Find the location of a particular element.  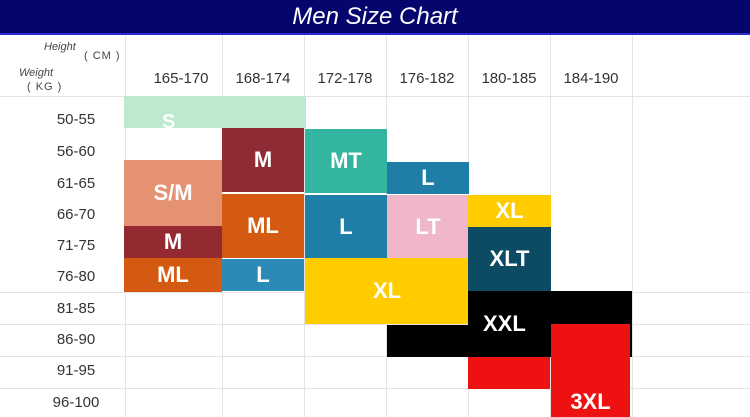

weight-range-label: 56-60 is located at coordinates (76, 151).